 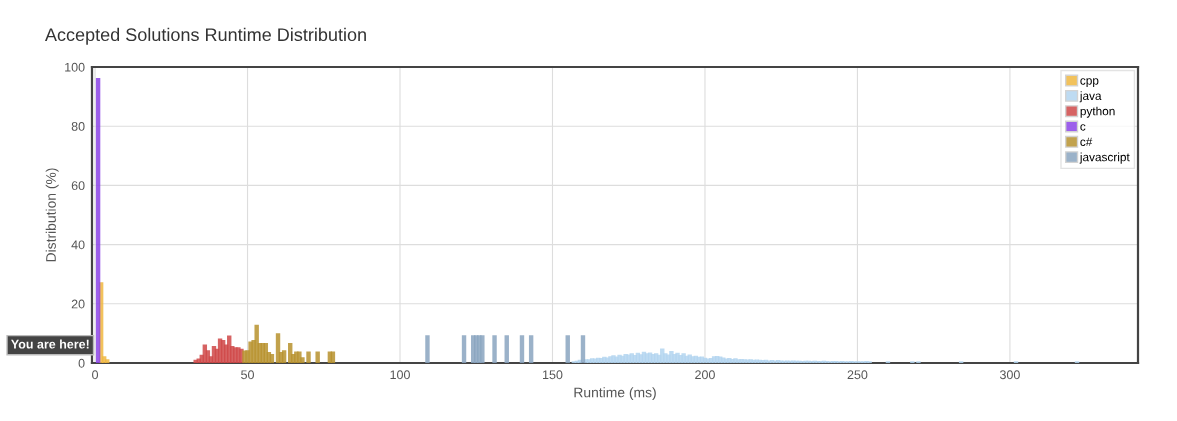 I want to click on chart-title: Accepted Solutions Runtime Distribution, so click(x=205, y=36).